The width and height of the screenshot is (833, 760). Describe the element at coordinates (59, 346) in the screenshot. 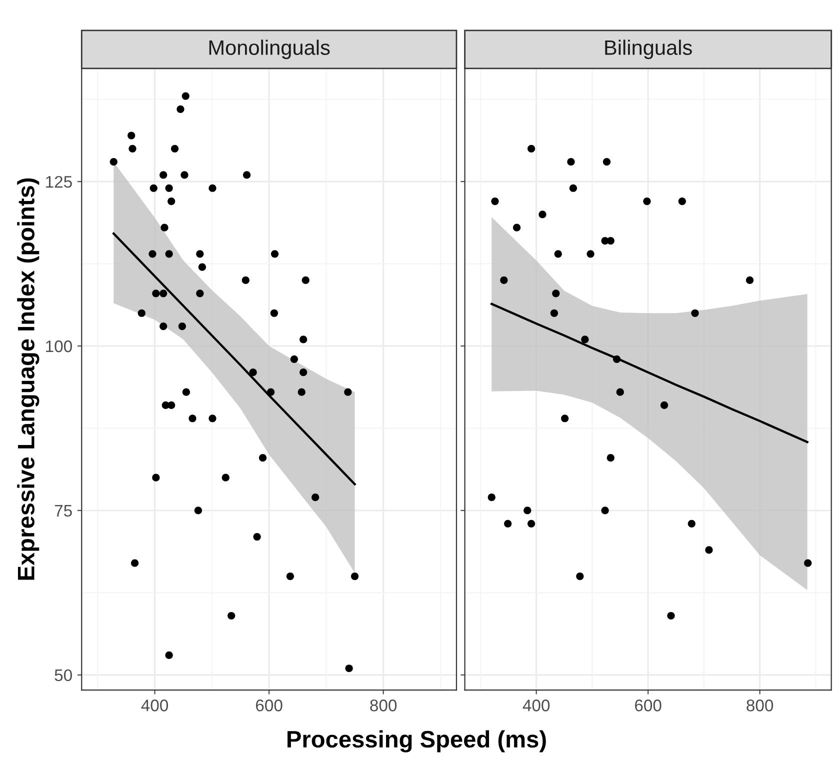

I see `y-tick-label: 100` at that location.